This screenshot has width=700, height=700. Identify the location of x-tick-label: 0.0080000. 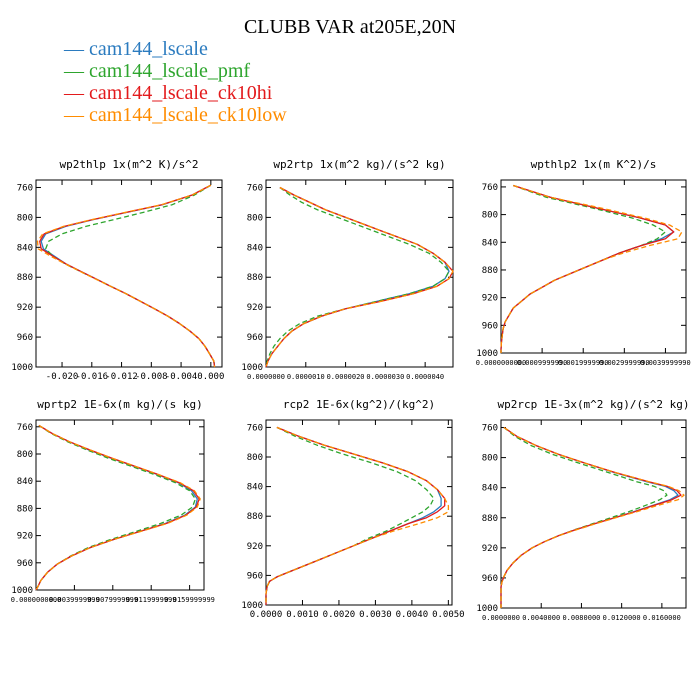
(581, 618).